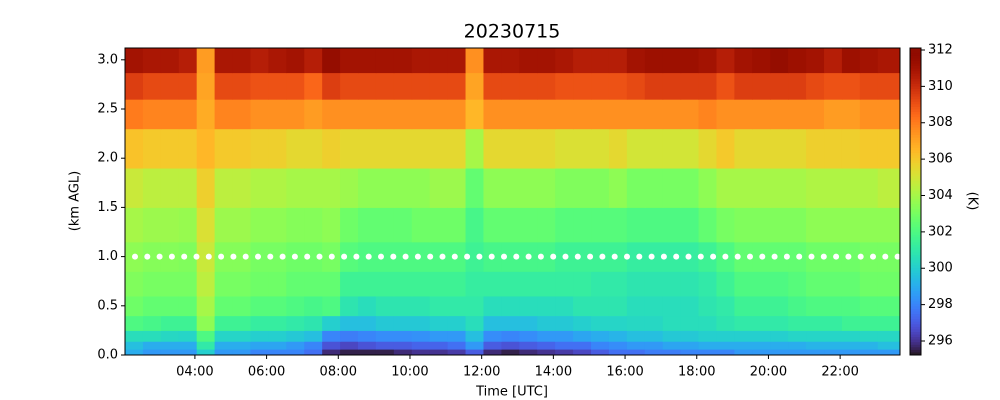  What do you see at coordinates (266, 372) in the screenshot?
I see `x-tick-label: 06:00` at bounding box center [266, 372].